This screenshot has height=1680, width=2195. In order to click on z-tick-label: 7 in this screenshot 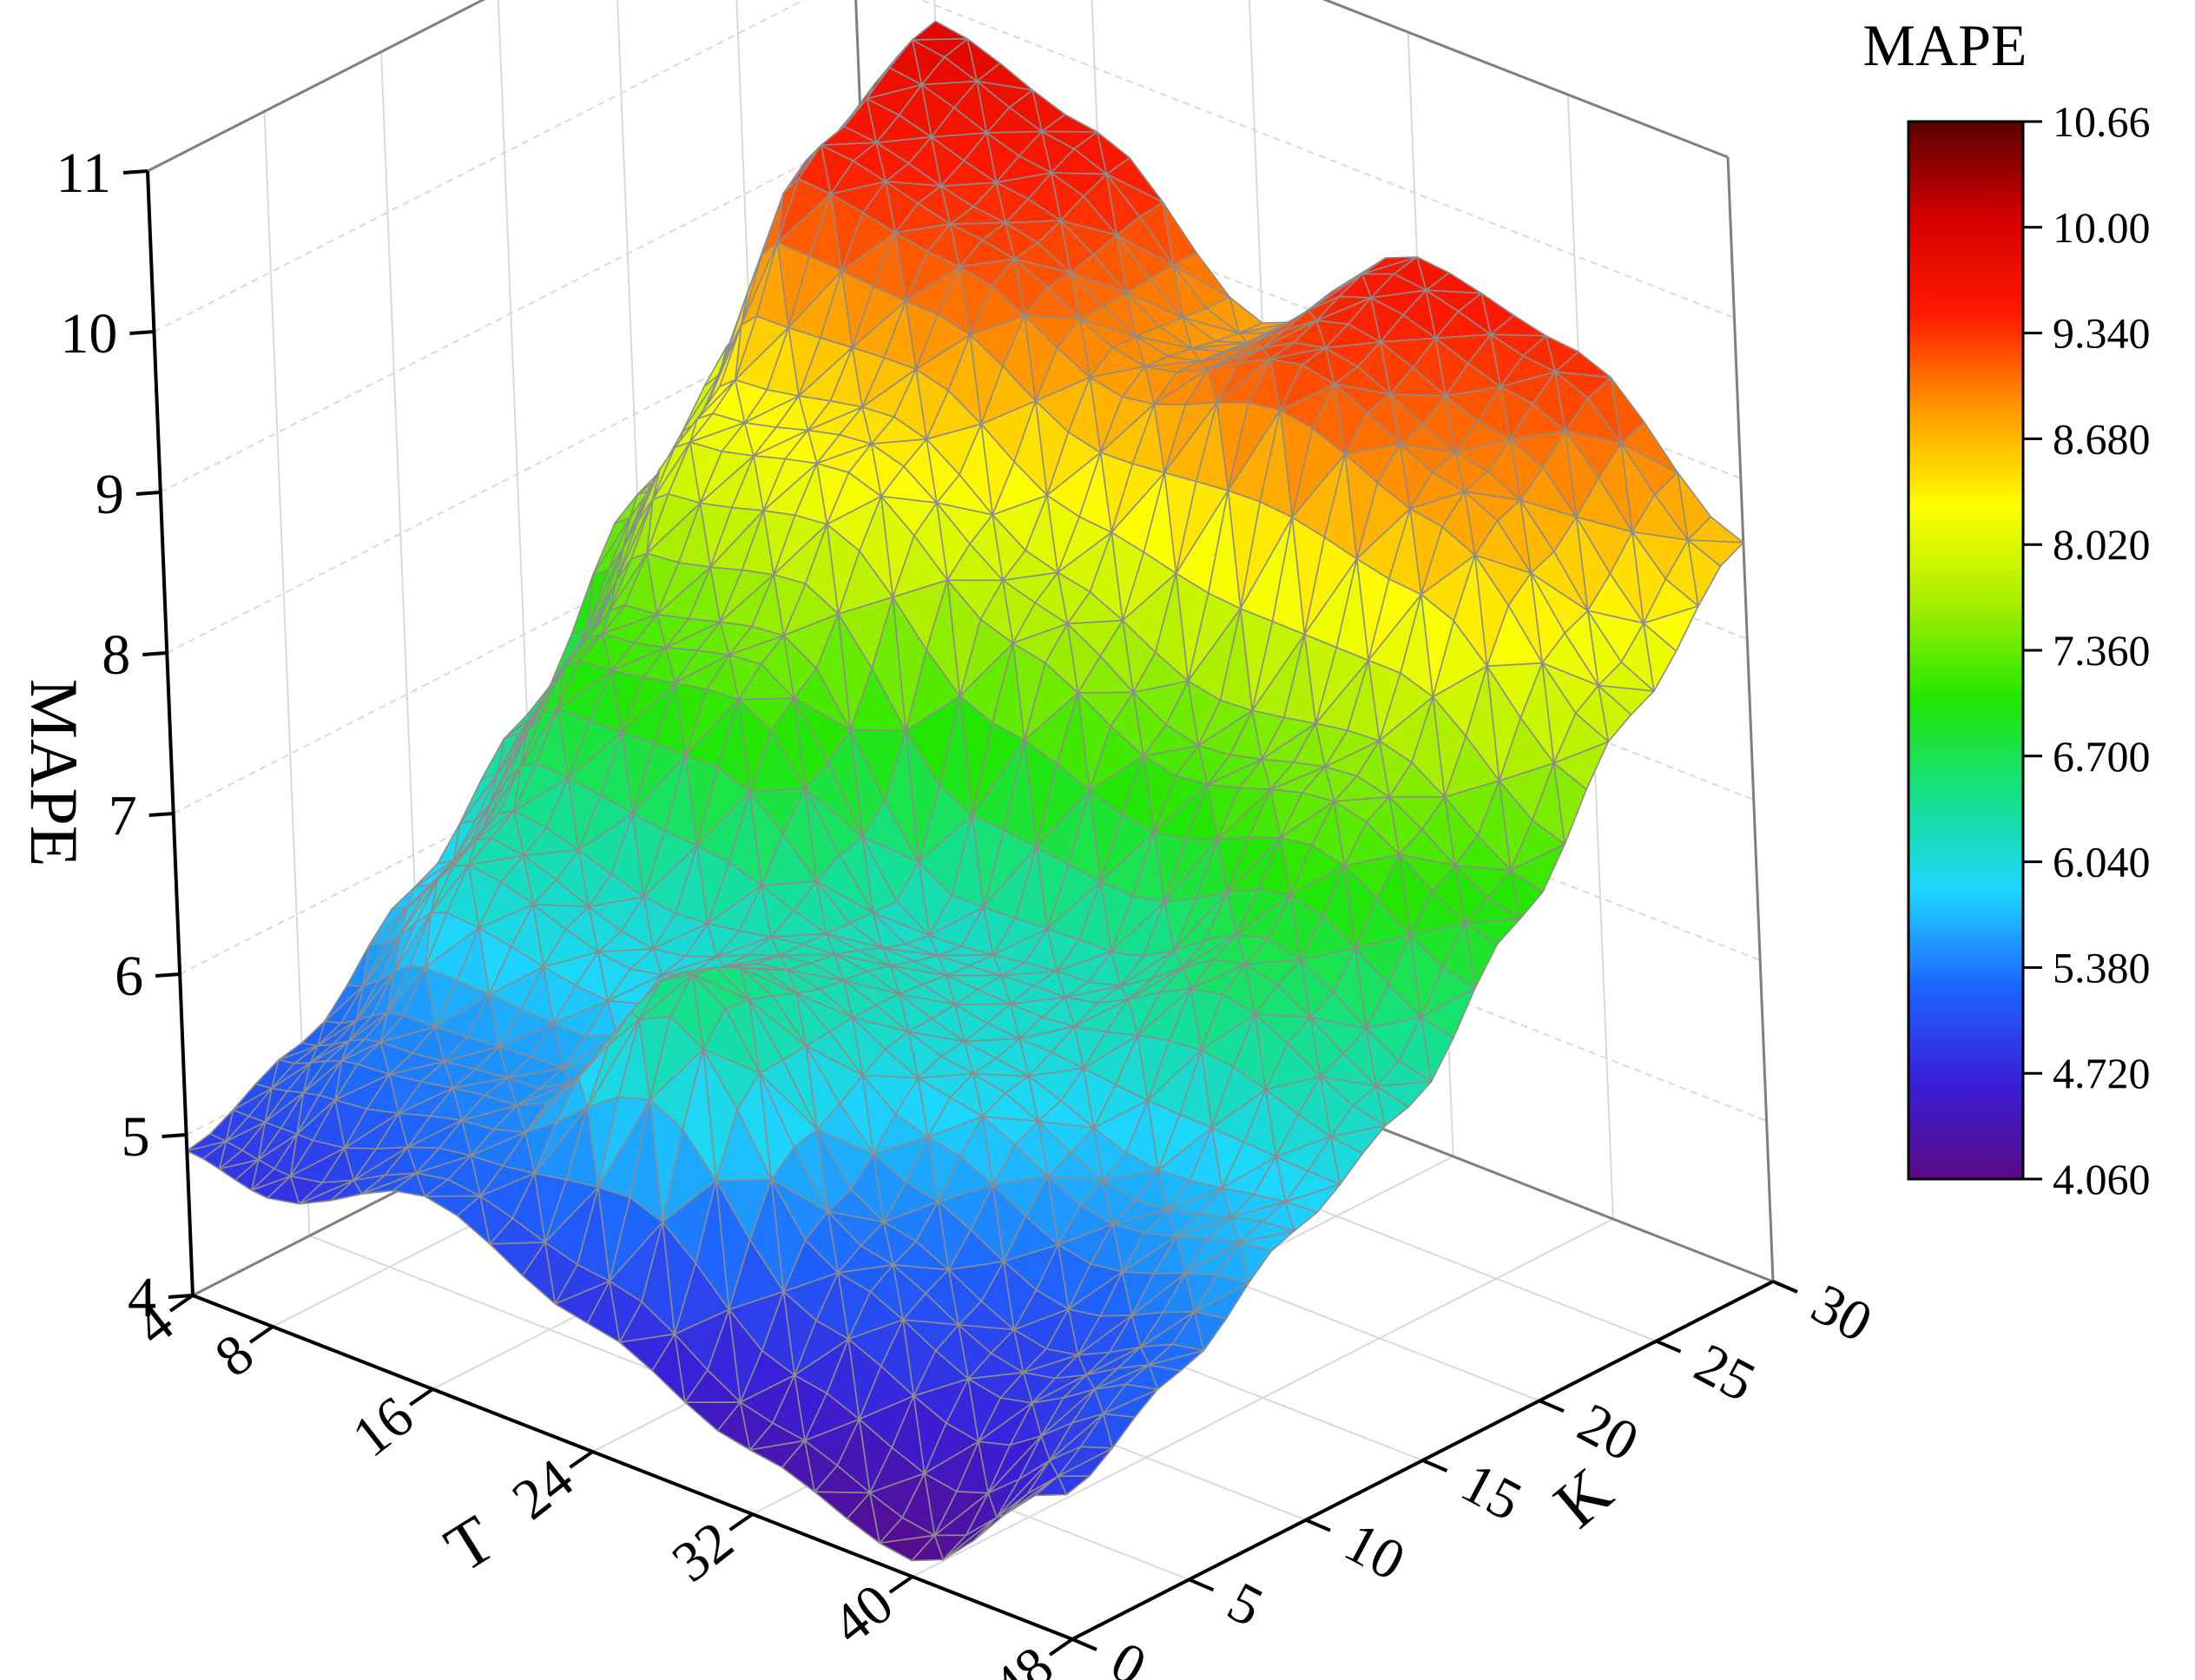, I will do `click(123, 815)`.